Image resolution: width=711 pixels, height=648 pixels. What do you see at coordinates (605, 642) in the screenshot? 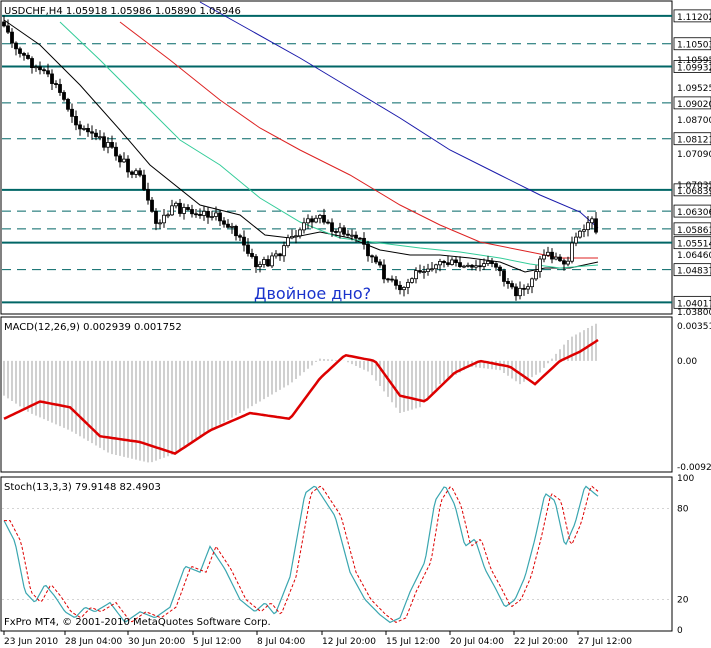
I see `time-label: 27 Jul 12:00` at bounding box center [605, 642].